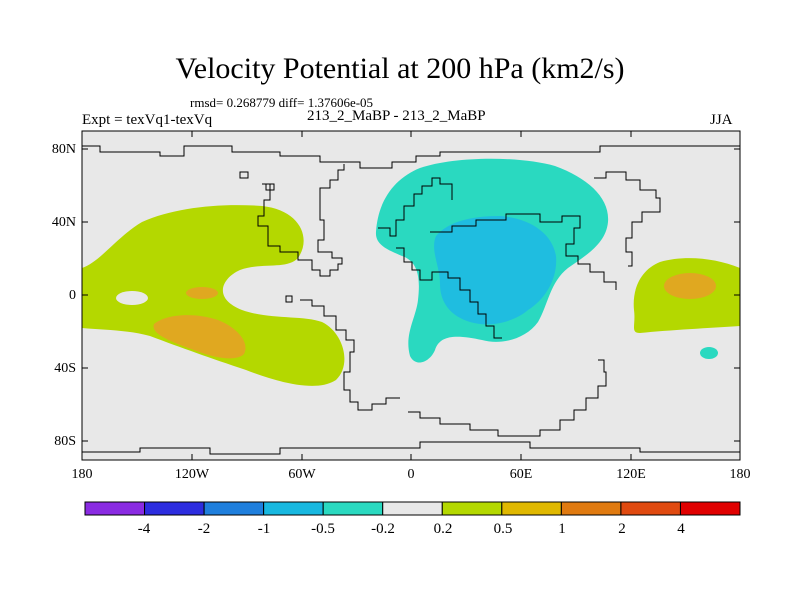 Image resolution: width=800 pixels, height=600 pixels. I want to click on colorbar-label-9: 2, so click(622, 529).